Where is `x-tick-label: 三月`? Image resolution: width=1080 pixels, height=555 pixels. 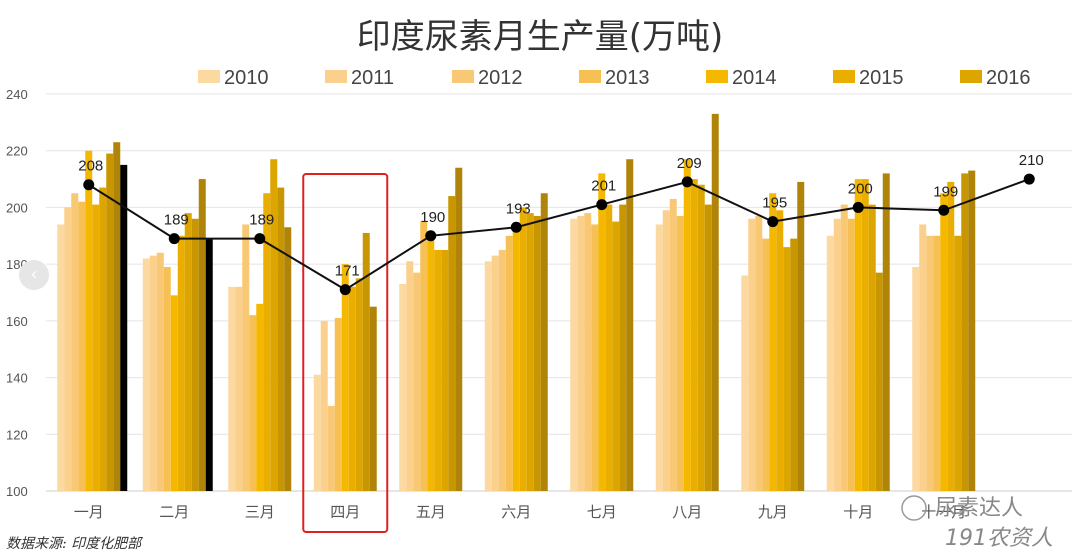
x-tick-label: 三月 is located at coordinates (260, 512).